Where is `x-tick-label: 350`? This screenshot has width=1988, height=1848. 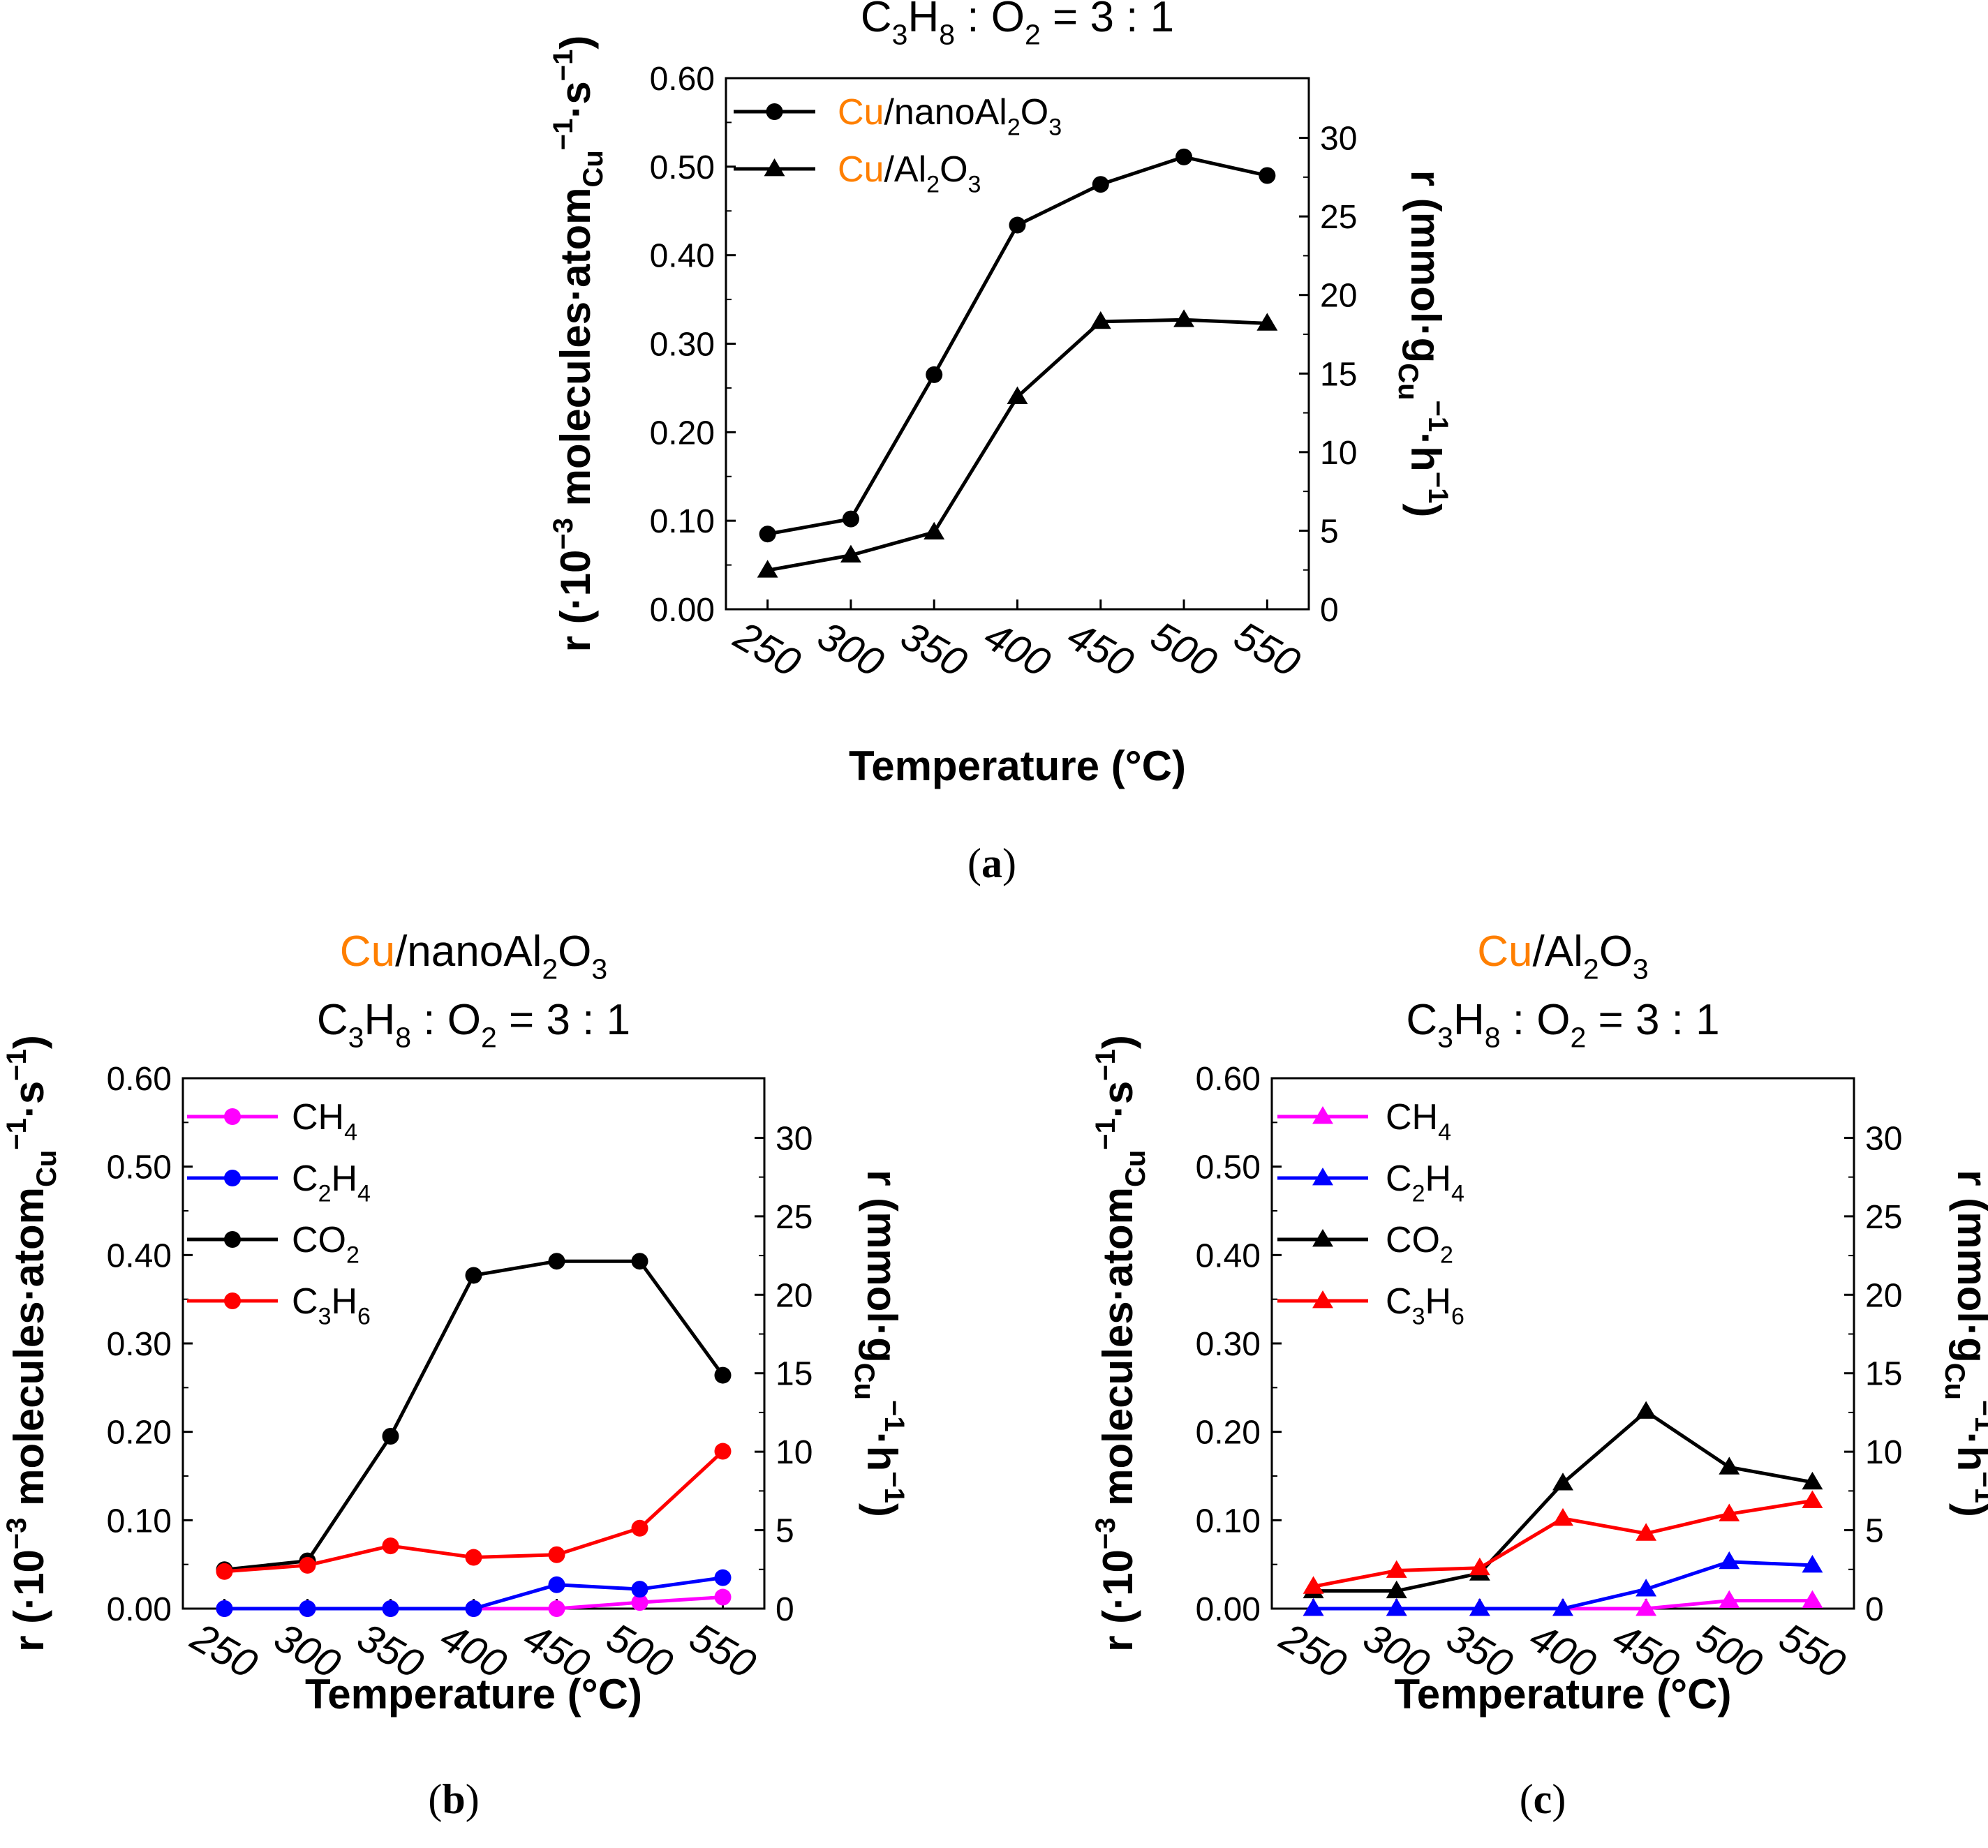
x-tick-label: 350 is located at coordinates (933, 649).